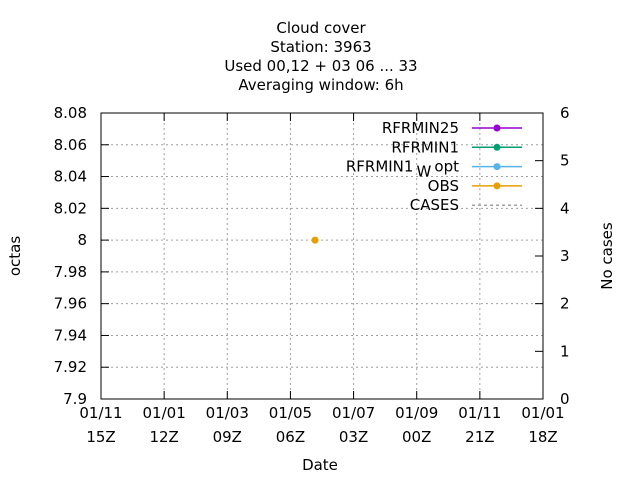  I want to click on x-tick-label: 03Z, so click(353, 437).